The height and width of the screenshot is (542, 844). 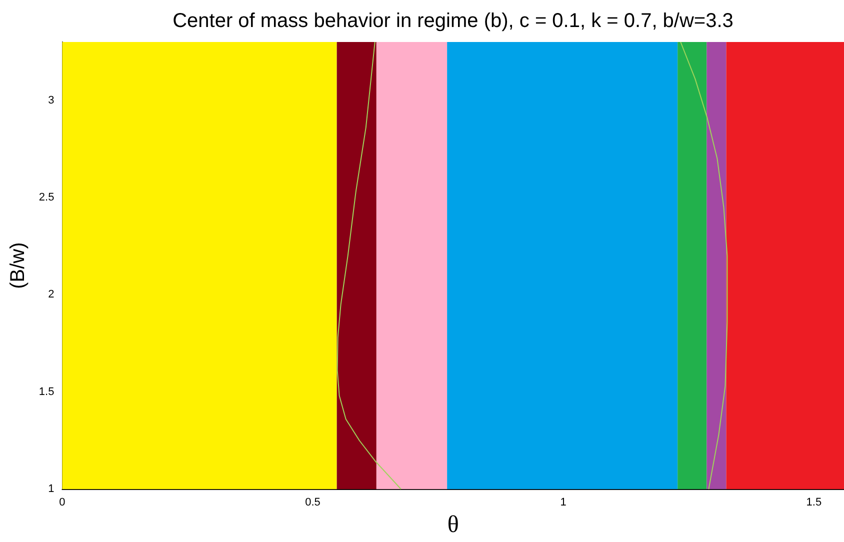 I want to click on y-tick-label: 1, so click(x=51, y=489).